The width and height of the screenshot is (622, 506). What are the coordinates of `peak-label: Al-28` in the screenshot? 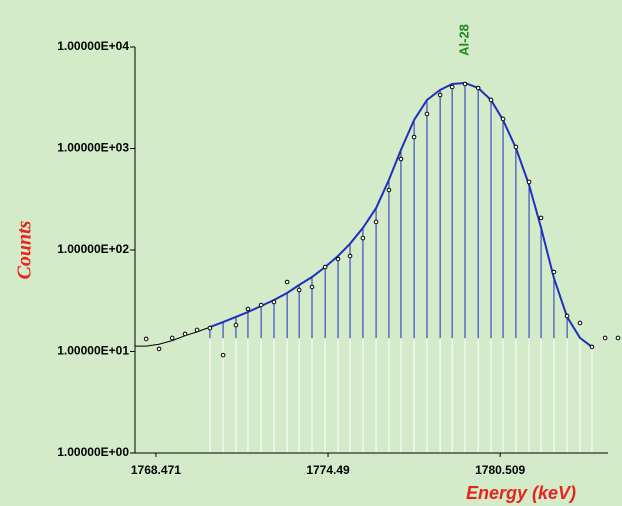 It's located at (463, 40).